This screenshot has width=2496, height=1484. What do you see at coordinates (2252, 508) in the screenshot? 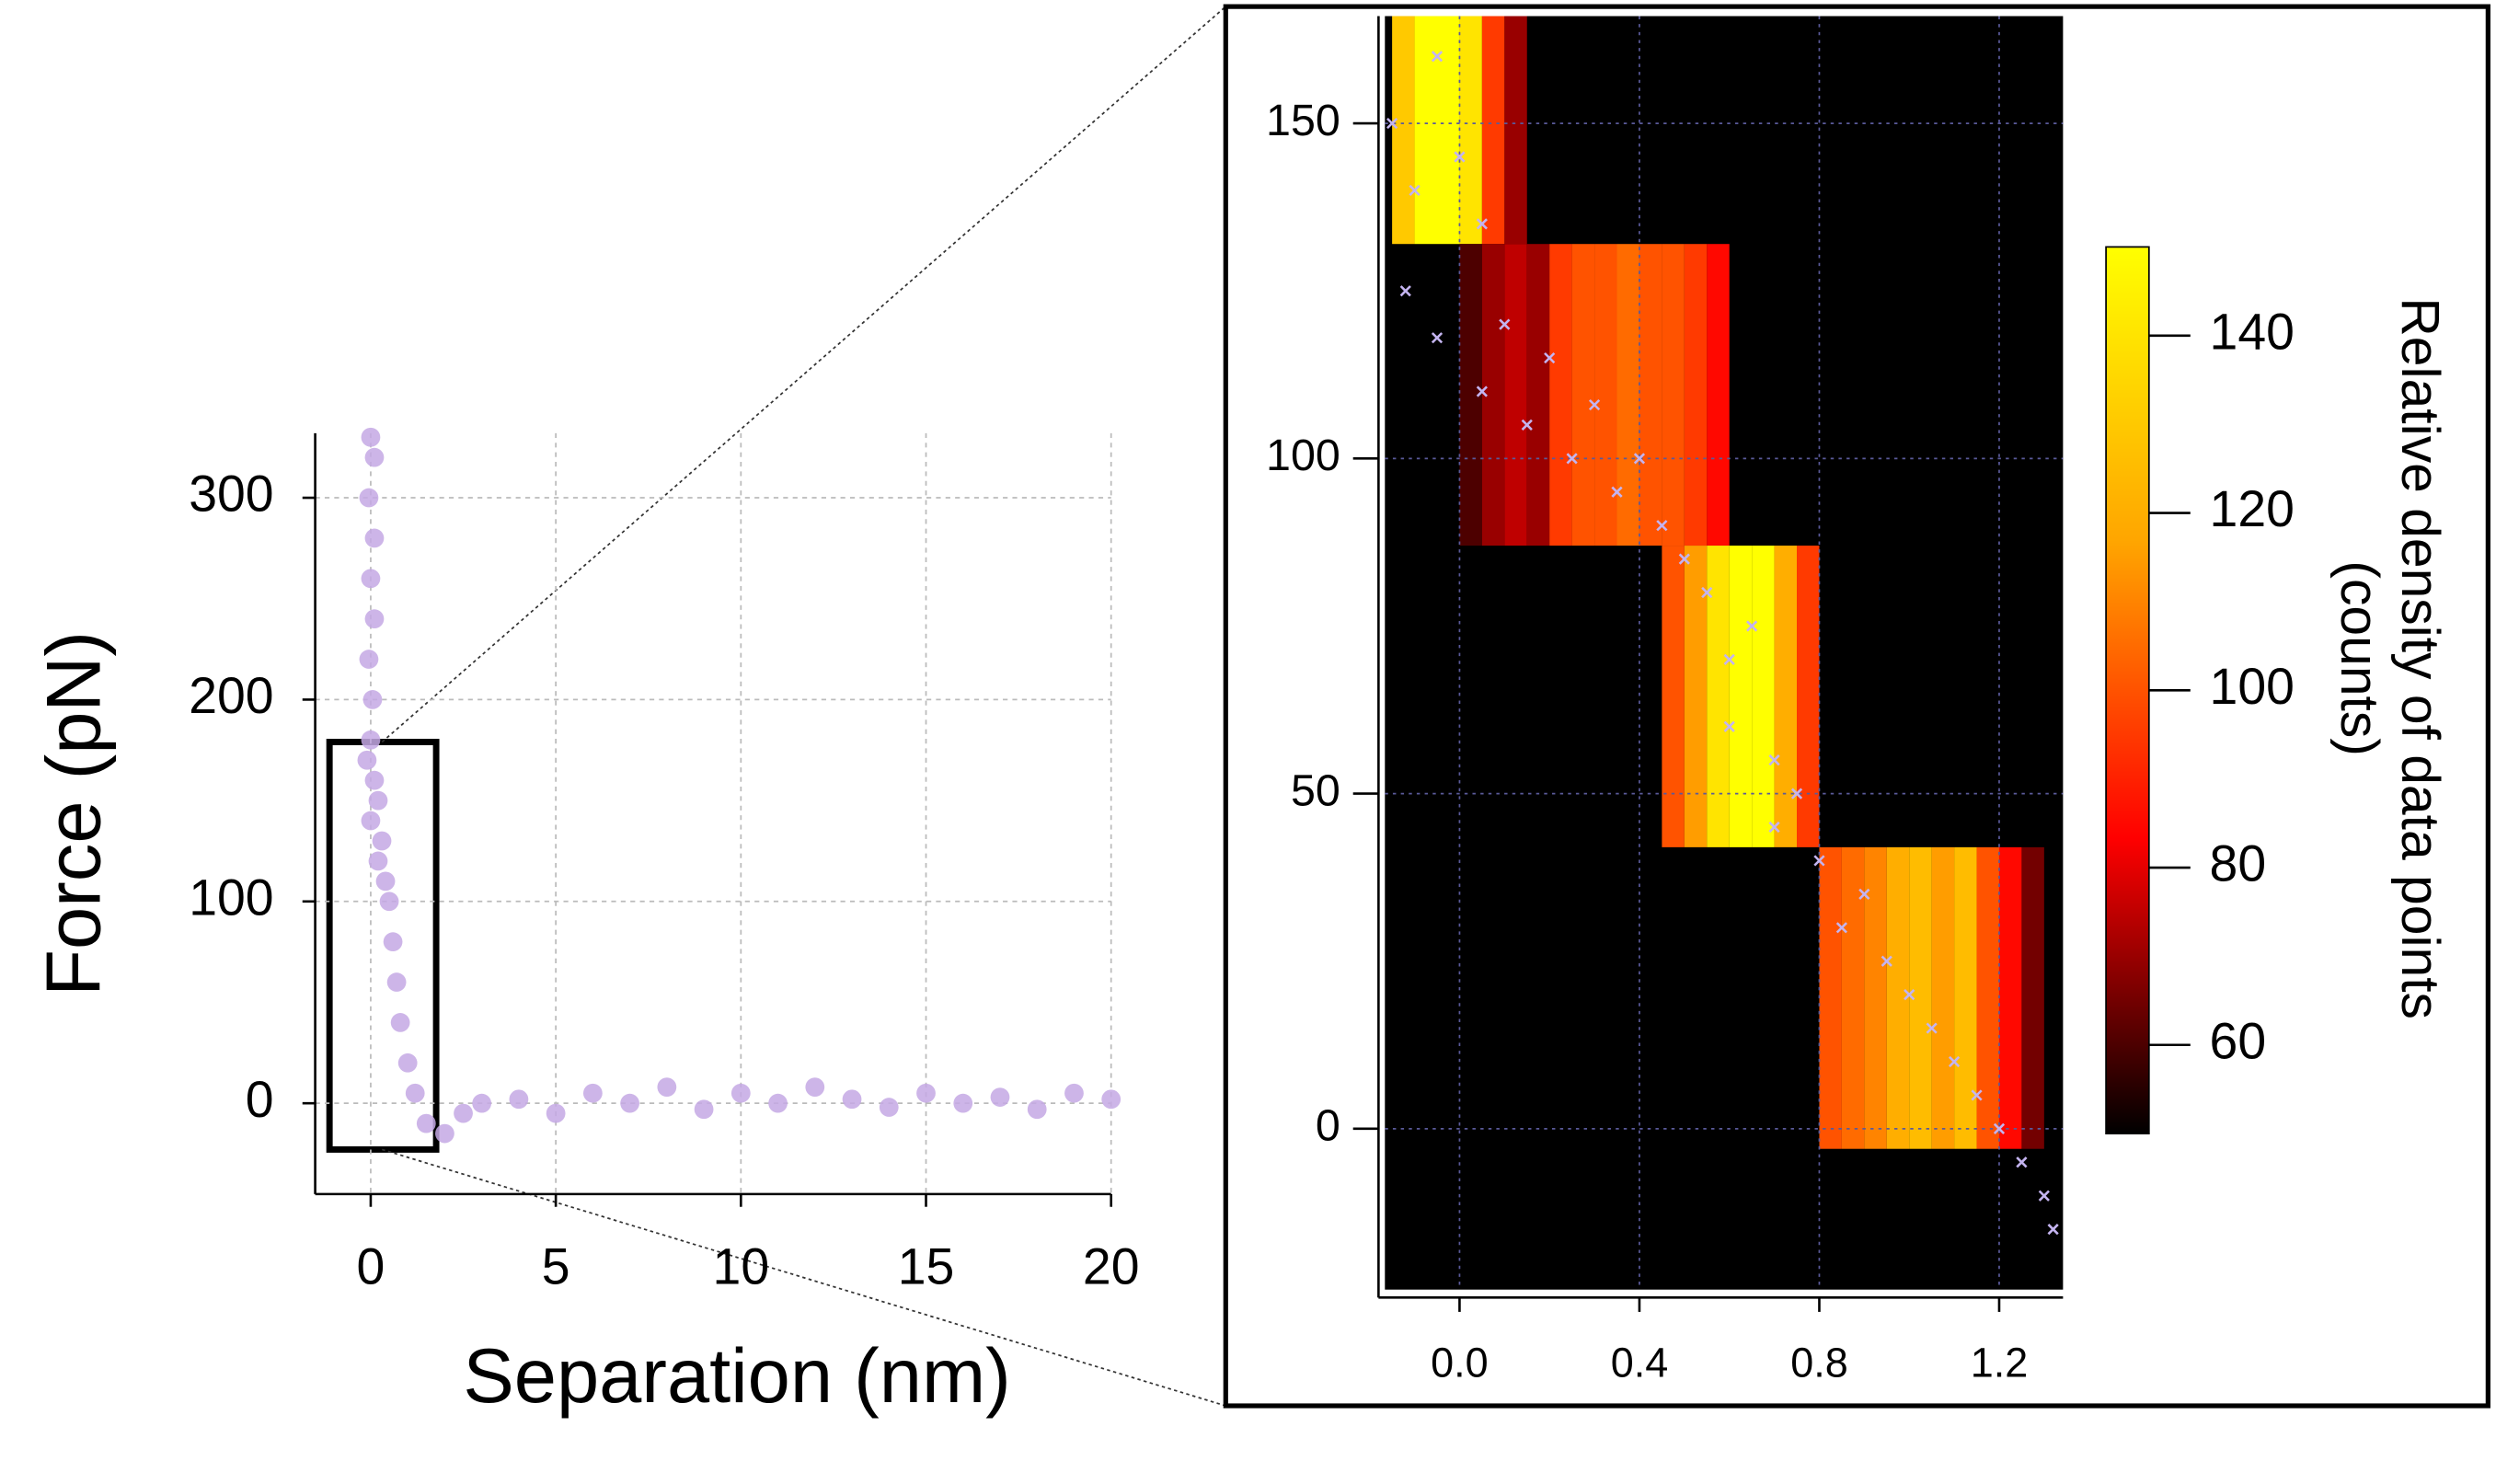
I see `colorbar-tick-label: 120` at bounding box center [2252, 508].